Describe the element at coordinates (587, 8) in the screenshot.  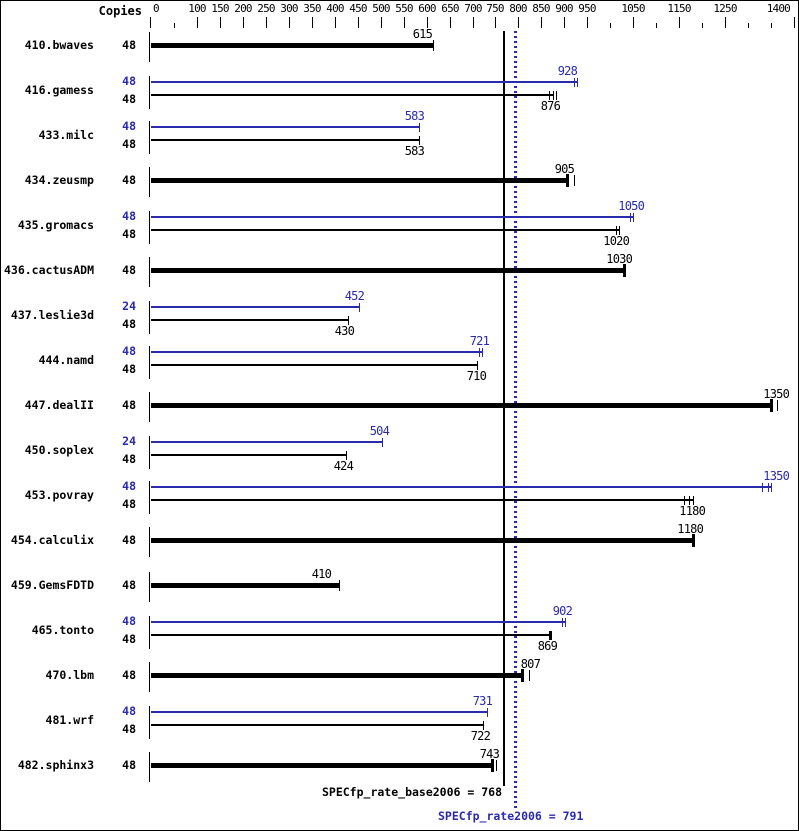
I see `axis-tick-label: 950` at that location.